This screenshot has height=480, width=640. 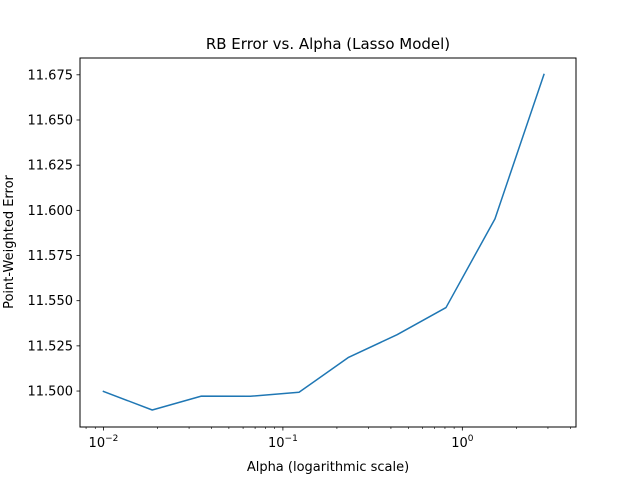 I want to click on x-tick-label-1: 10⁻¹, so click(x=283, y=442).